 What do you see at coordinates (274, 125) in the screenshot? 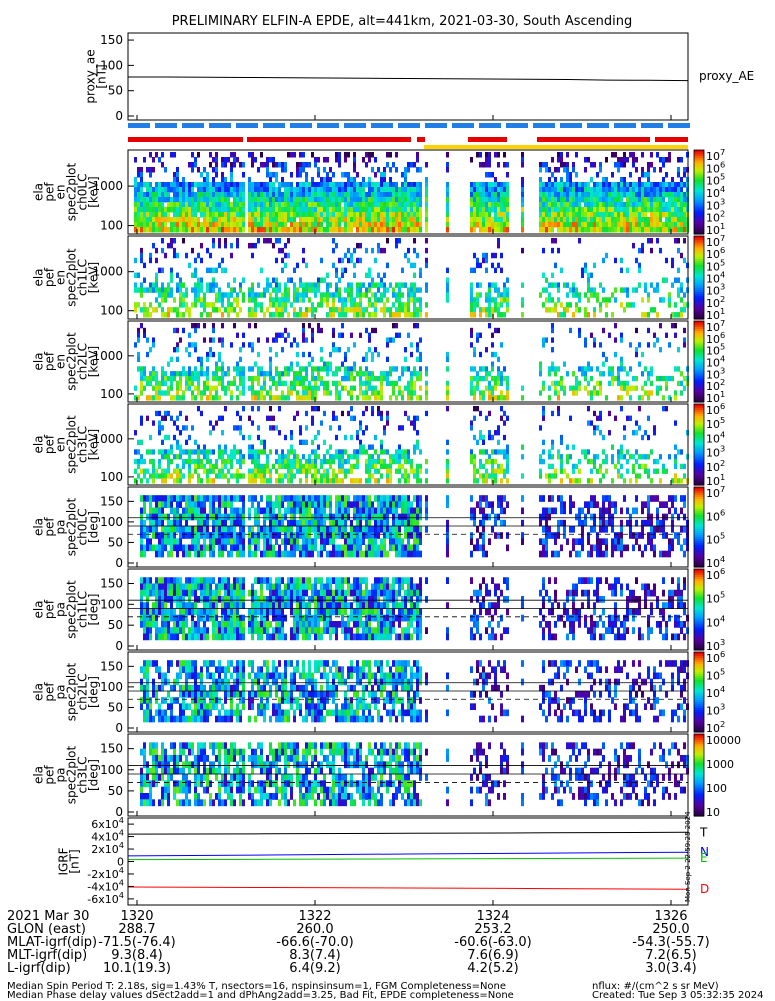
I see `status-bar-blue` at bounding box center [274, 125].